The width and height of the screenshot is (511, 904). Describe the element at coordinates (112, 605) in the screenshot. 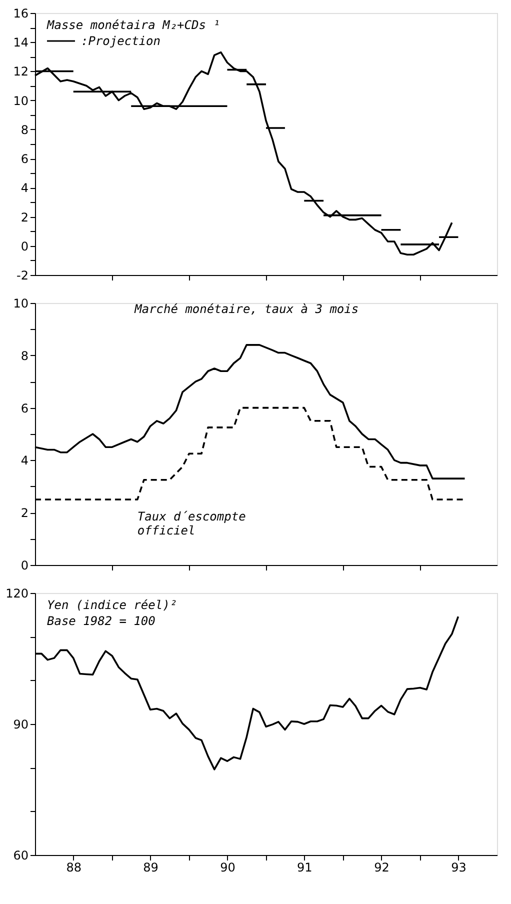

I see `chart-title: Yen (indice réel)²` at that location.